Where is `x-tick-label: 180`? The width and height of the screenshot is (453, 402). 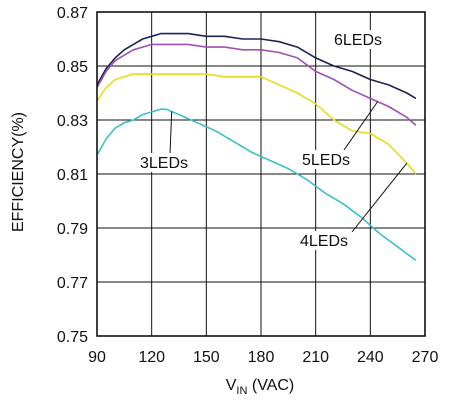
x-tick-label: 180 is located at coordinates (261, 357).